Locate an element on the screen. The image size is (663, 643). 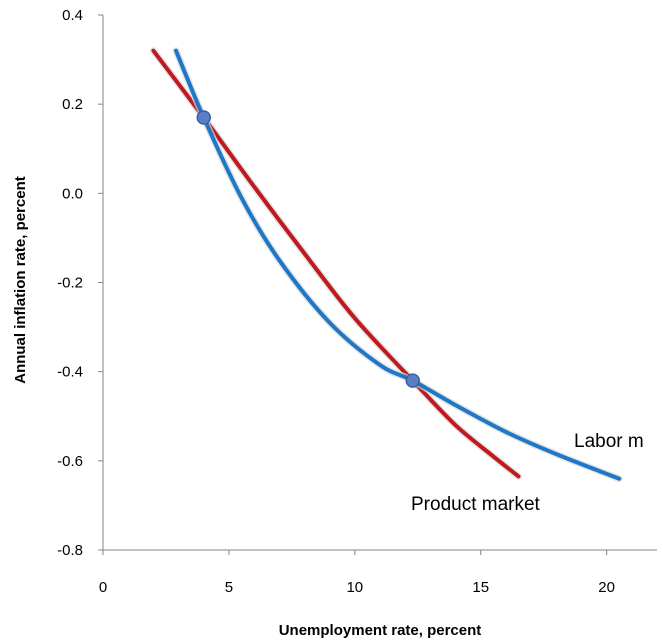
x-tick-label: 0 is located at coordinates (103, 587).